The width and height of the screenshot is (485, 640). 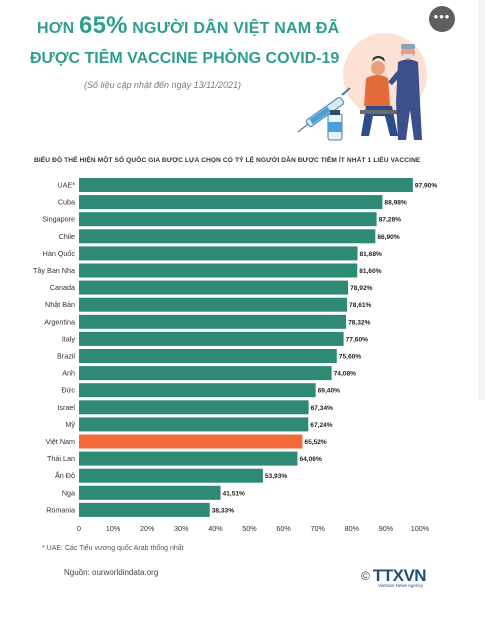 What do you see at coordinates (386, 528) in the screenshot?
I see `x-tick-label: 90%` at bounding box center [386, 528].